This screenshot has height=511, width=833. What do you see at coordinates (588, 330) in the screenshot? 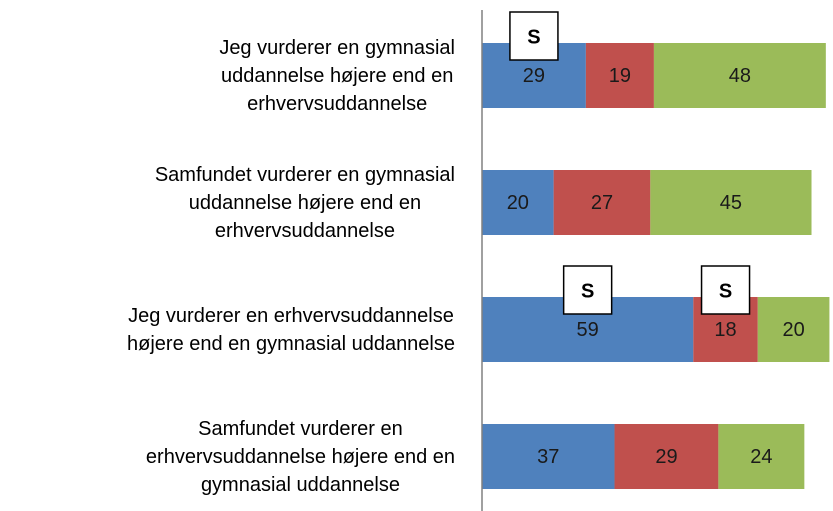
I see `value-label: 59` at bounding box center [588, 330].